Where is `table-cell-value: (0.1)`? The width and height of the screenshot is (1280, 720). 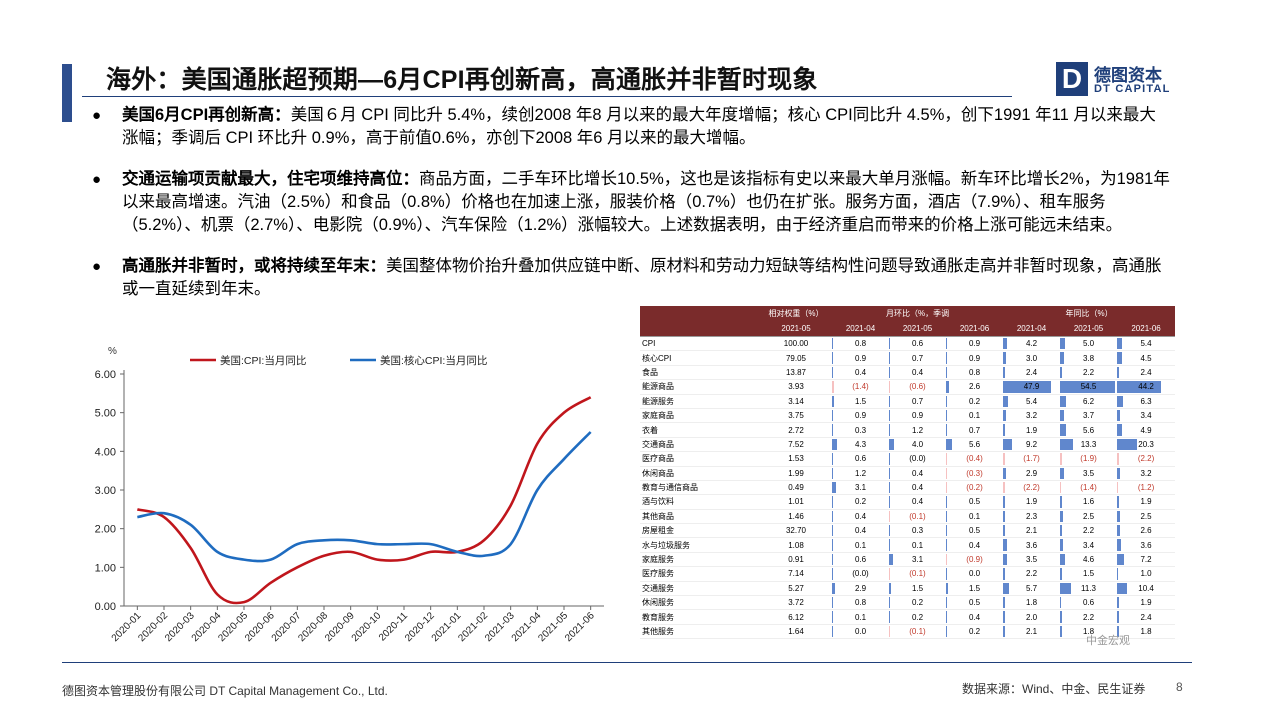 table-cell-value: (0.1) is located at coordinates (917, 516).